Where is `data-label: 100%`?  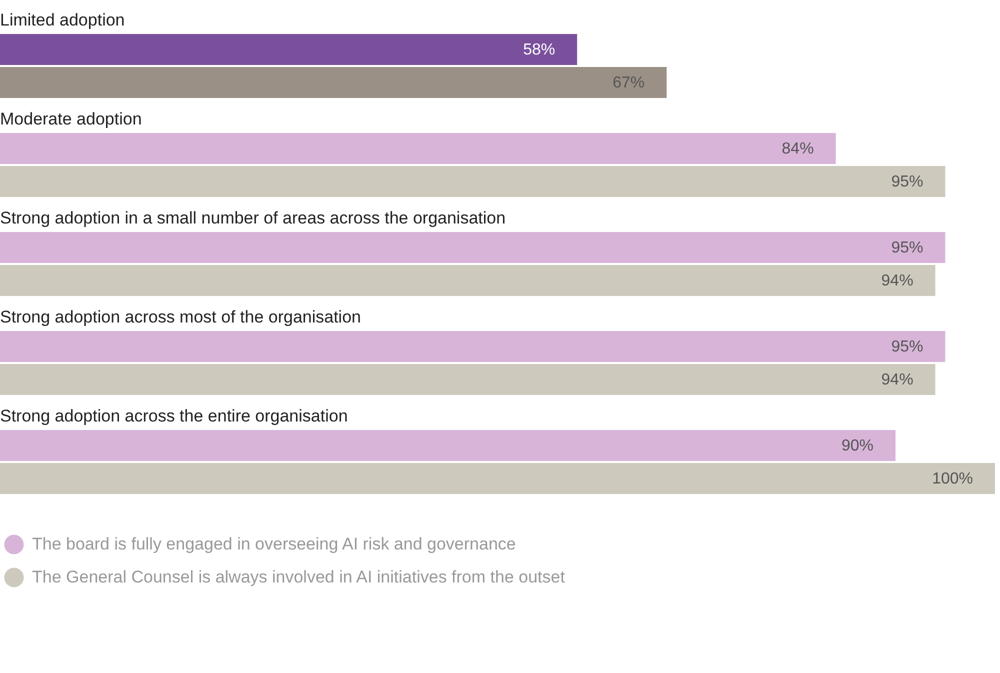
data-label: 100% is located at coordinates (952, 479).